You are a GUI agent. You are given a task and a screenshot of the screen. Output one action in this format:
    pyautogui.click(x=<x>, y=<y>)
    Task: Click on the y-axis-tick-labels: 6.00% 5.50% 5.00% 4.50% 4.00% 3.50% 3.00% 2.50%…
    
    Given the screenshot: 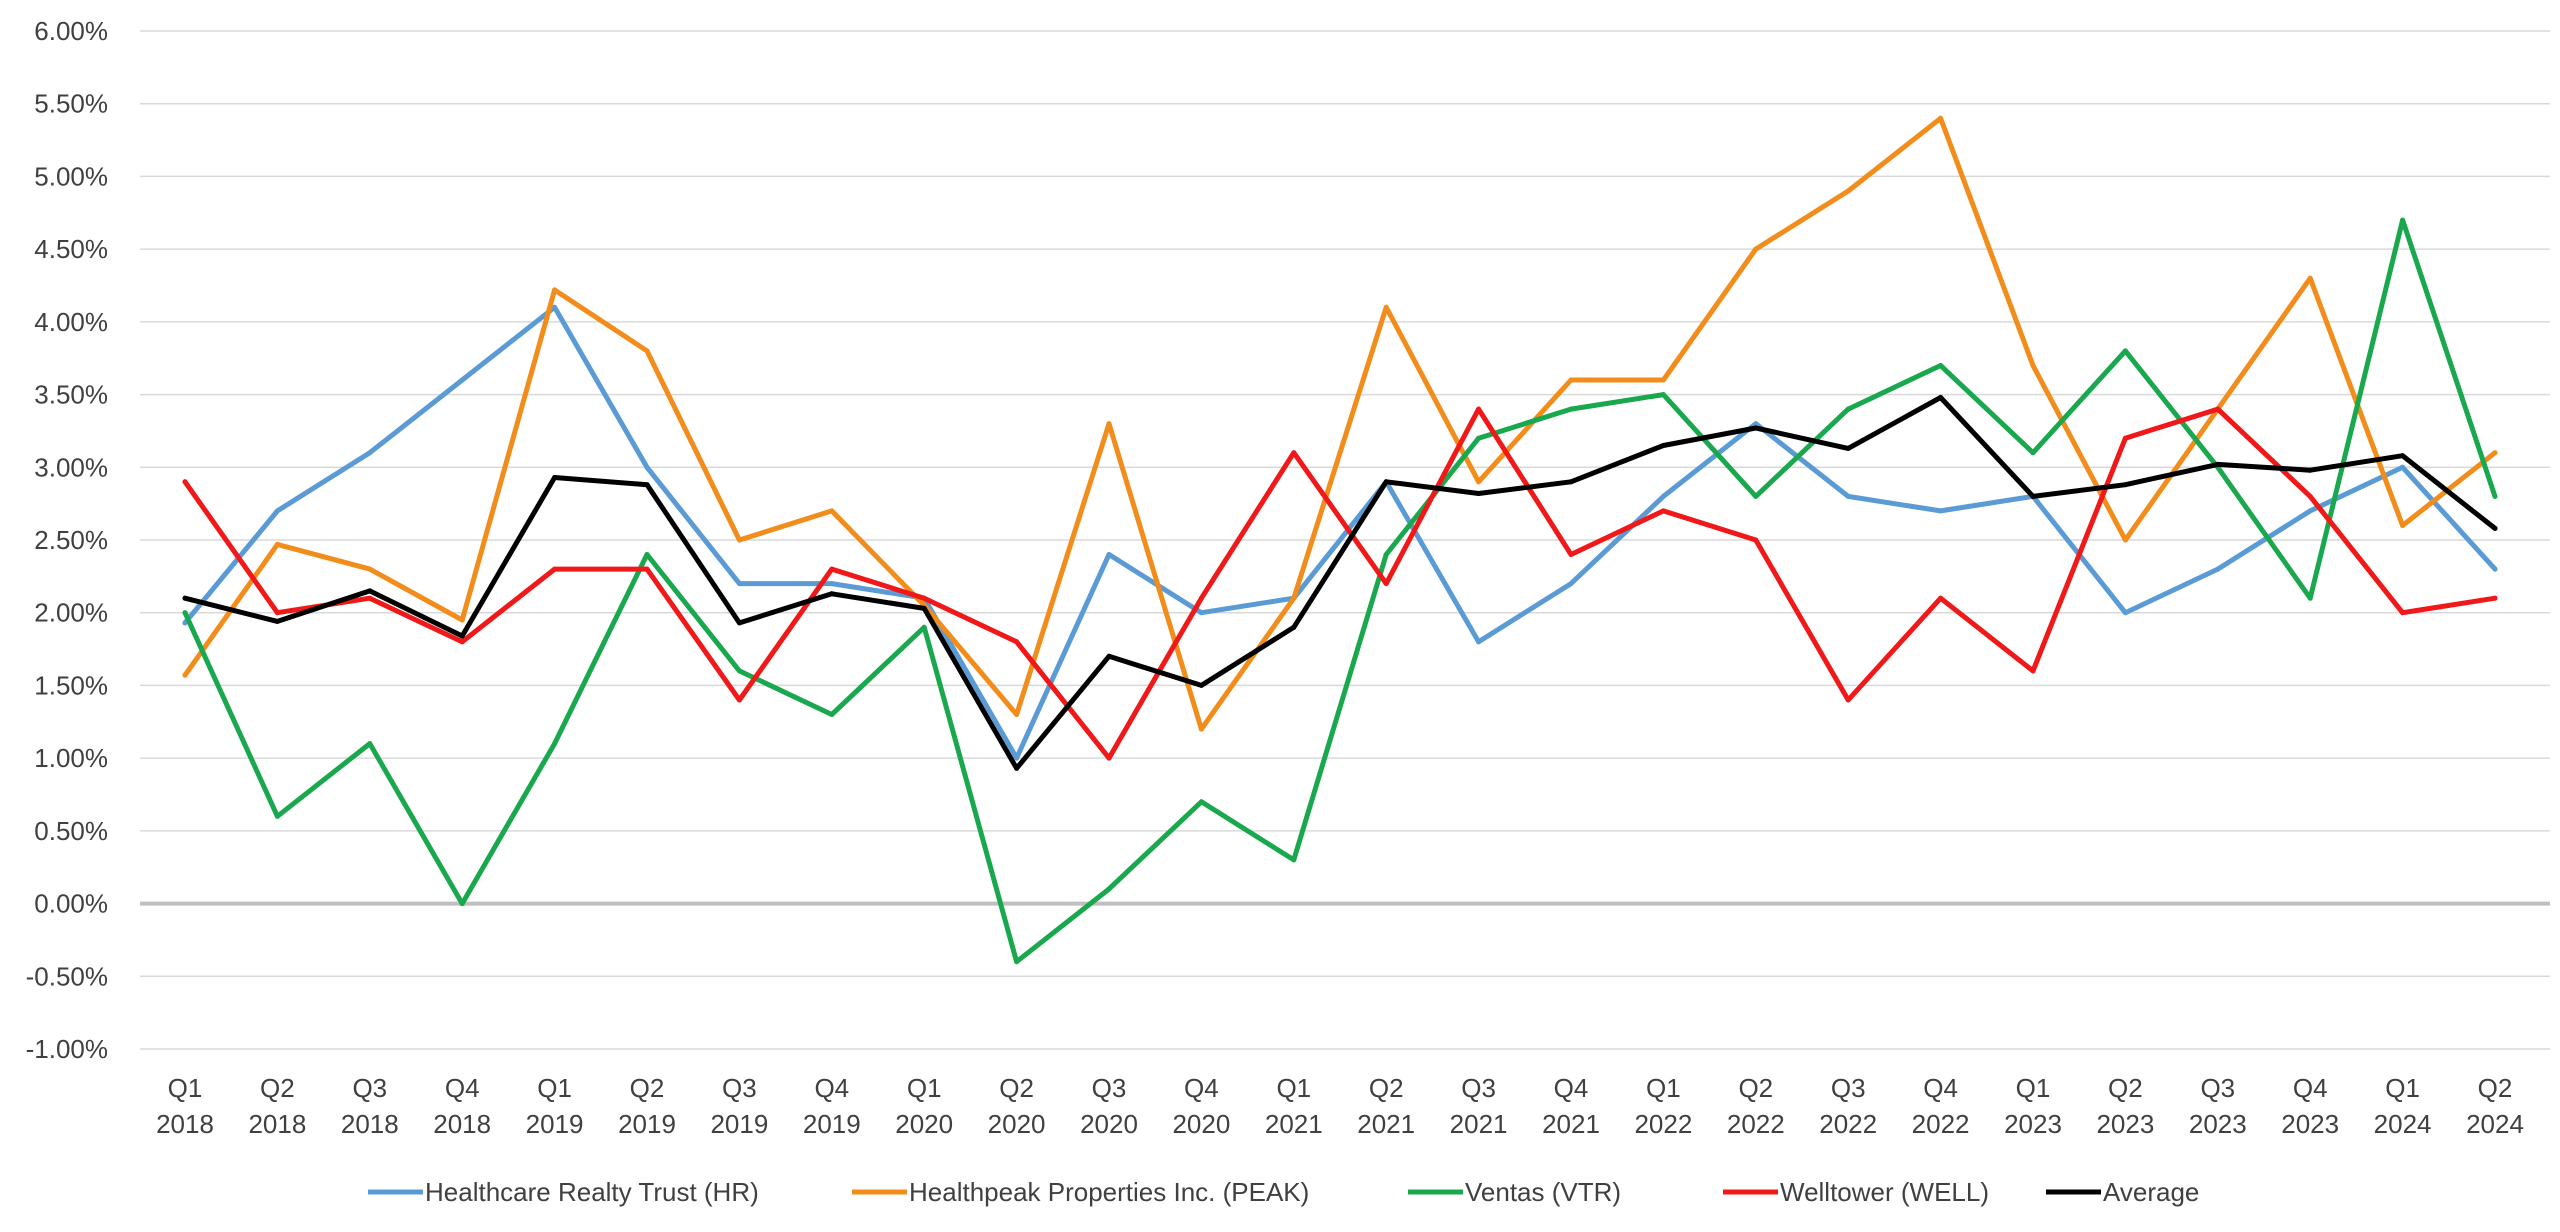 What is the action you would take?
    pyautogui.click(x=67, y=540)
    